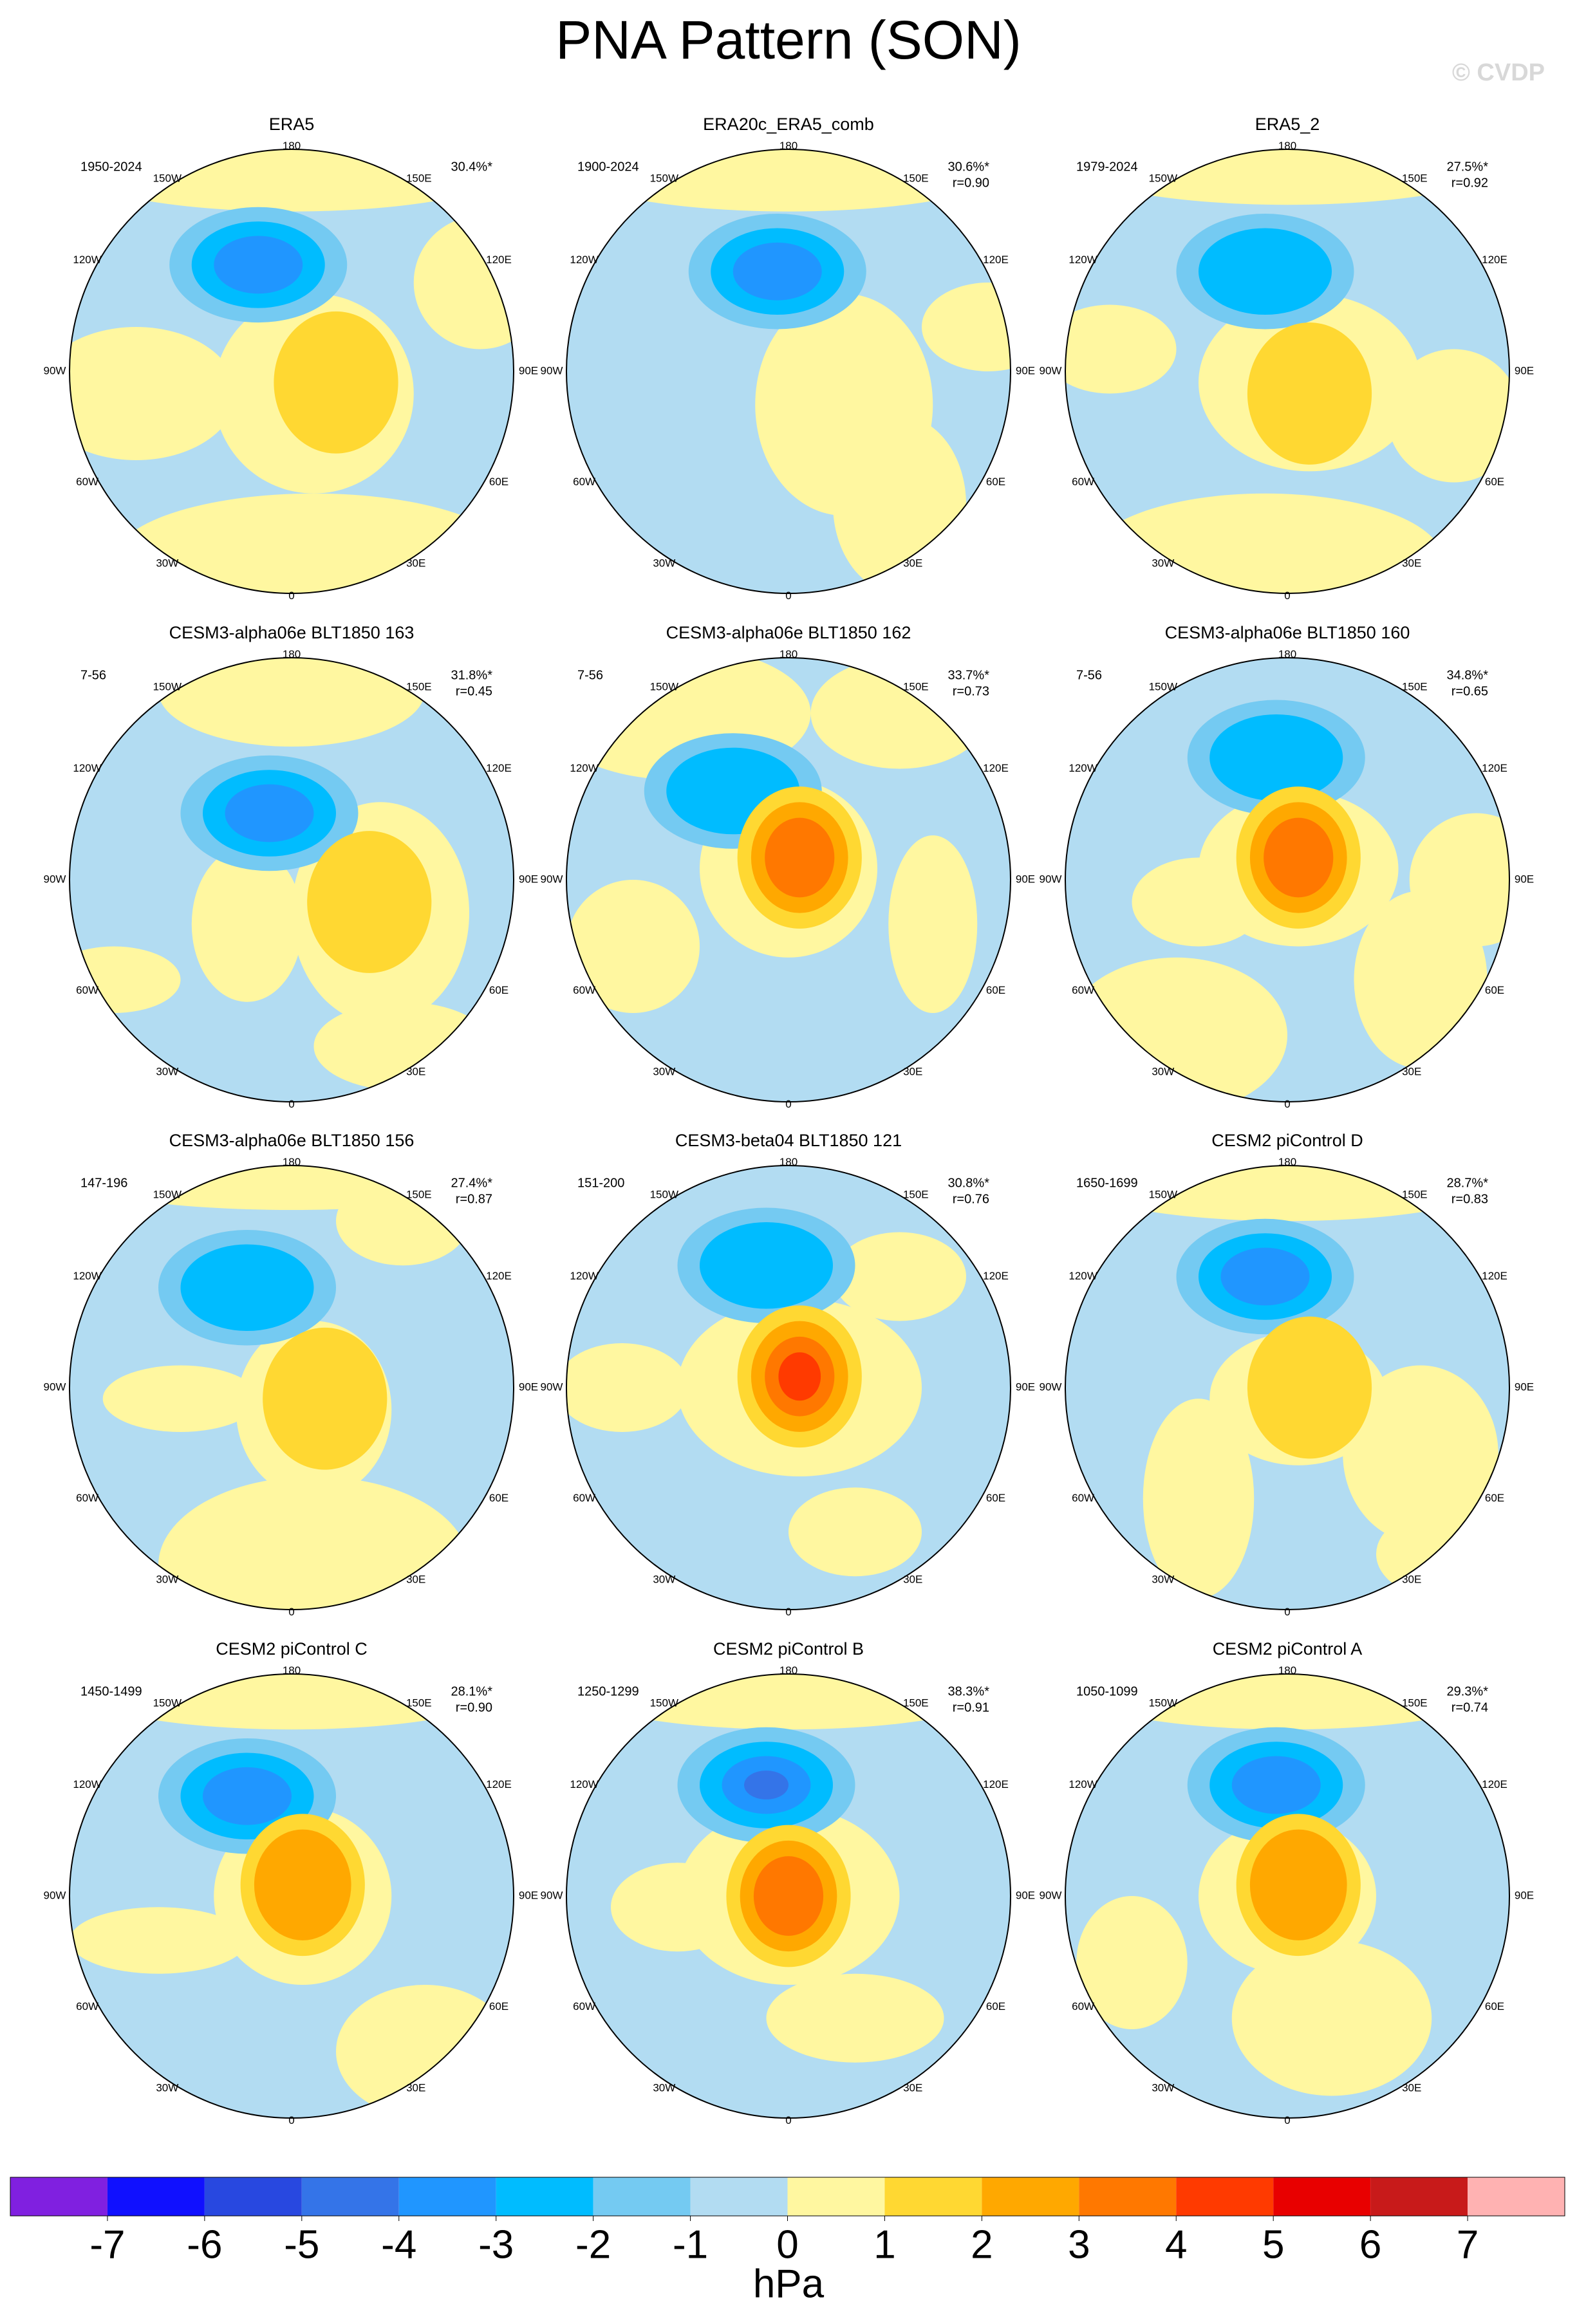  What do you see at coordinates (93, 675) in the screenshot?
I see `period-label: 7-56` at bounding box center [93, 675].